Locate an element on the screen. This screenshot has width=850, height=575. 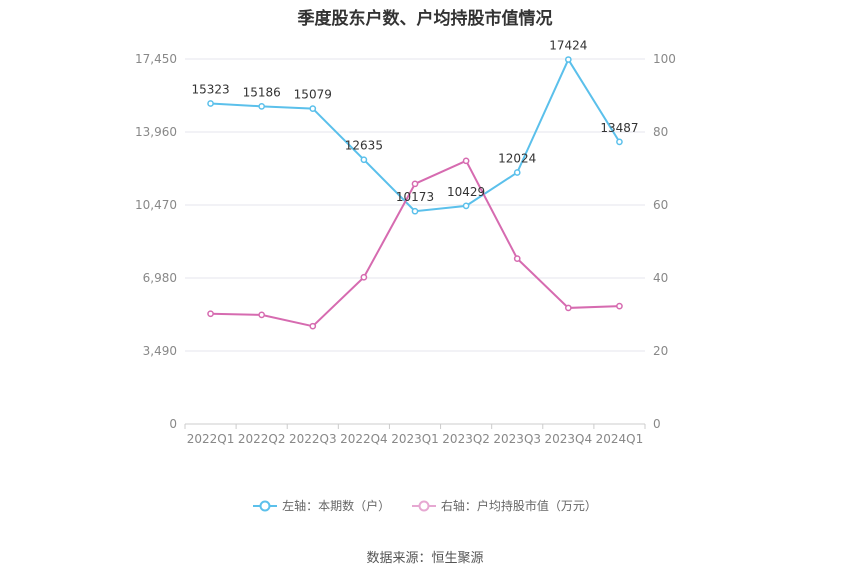
legend-item-right: 右轴：户均持股市值（万元） is located at coordinates (504, 505).